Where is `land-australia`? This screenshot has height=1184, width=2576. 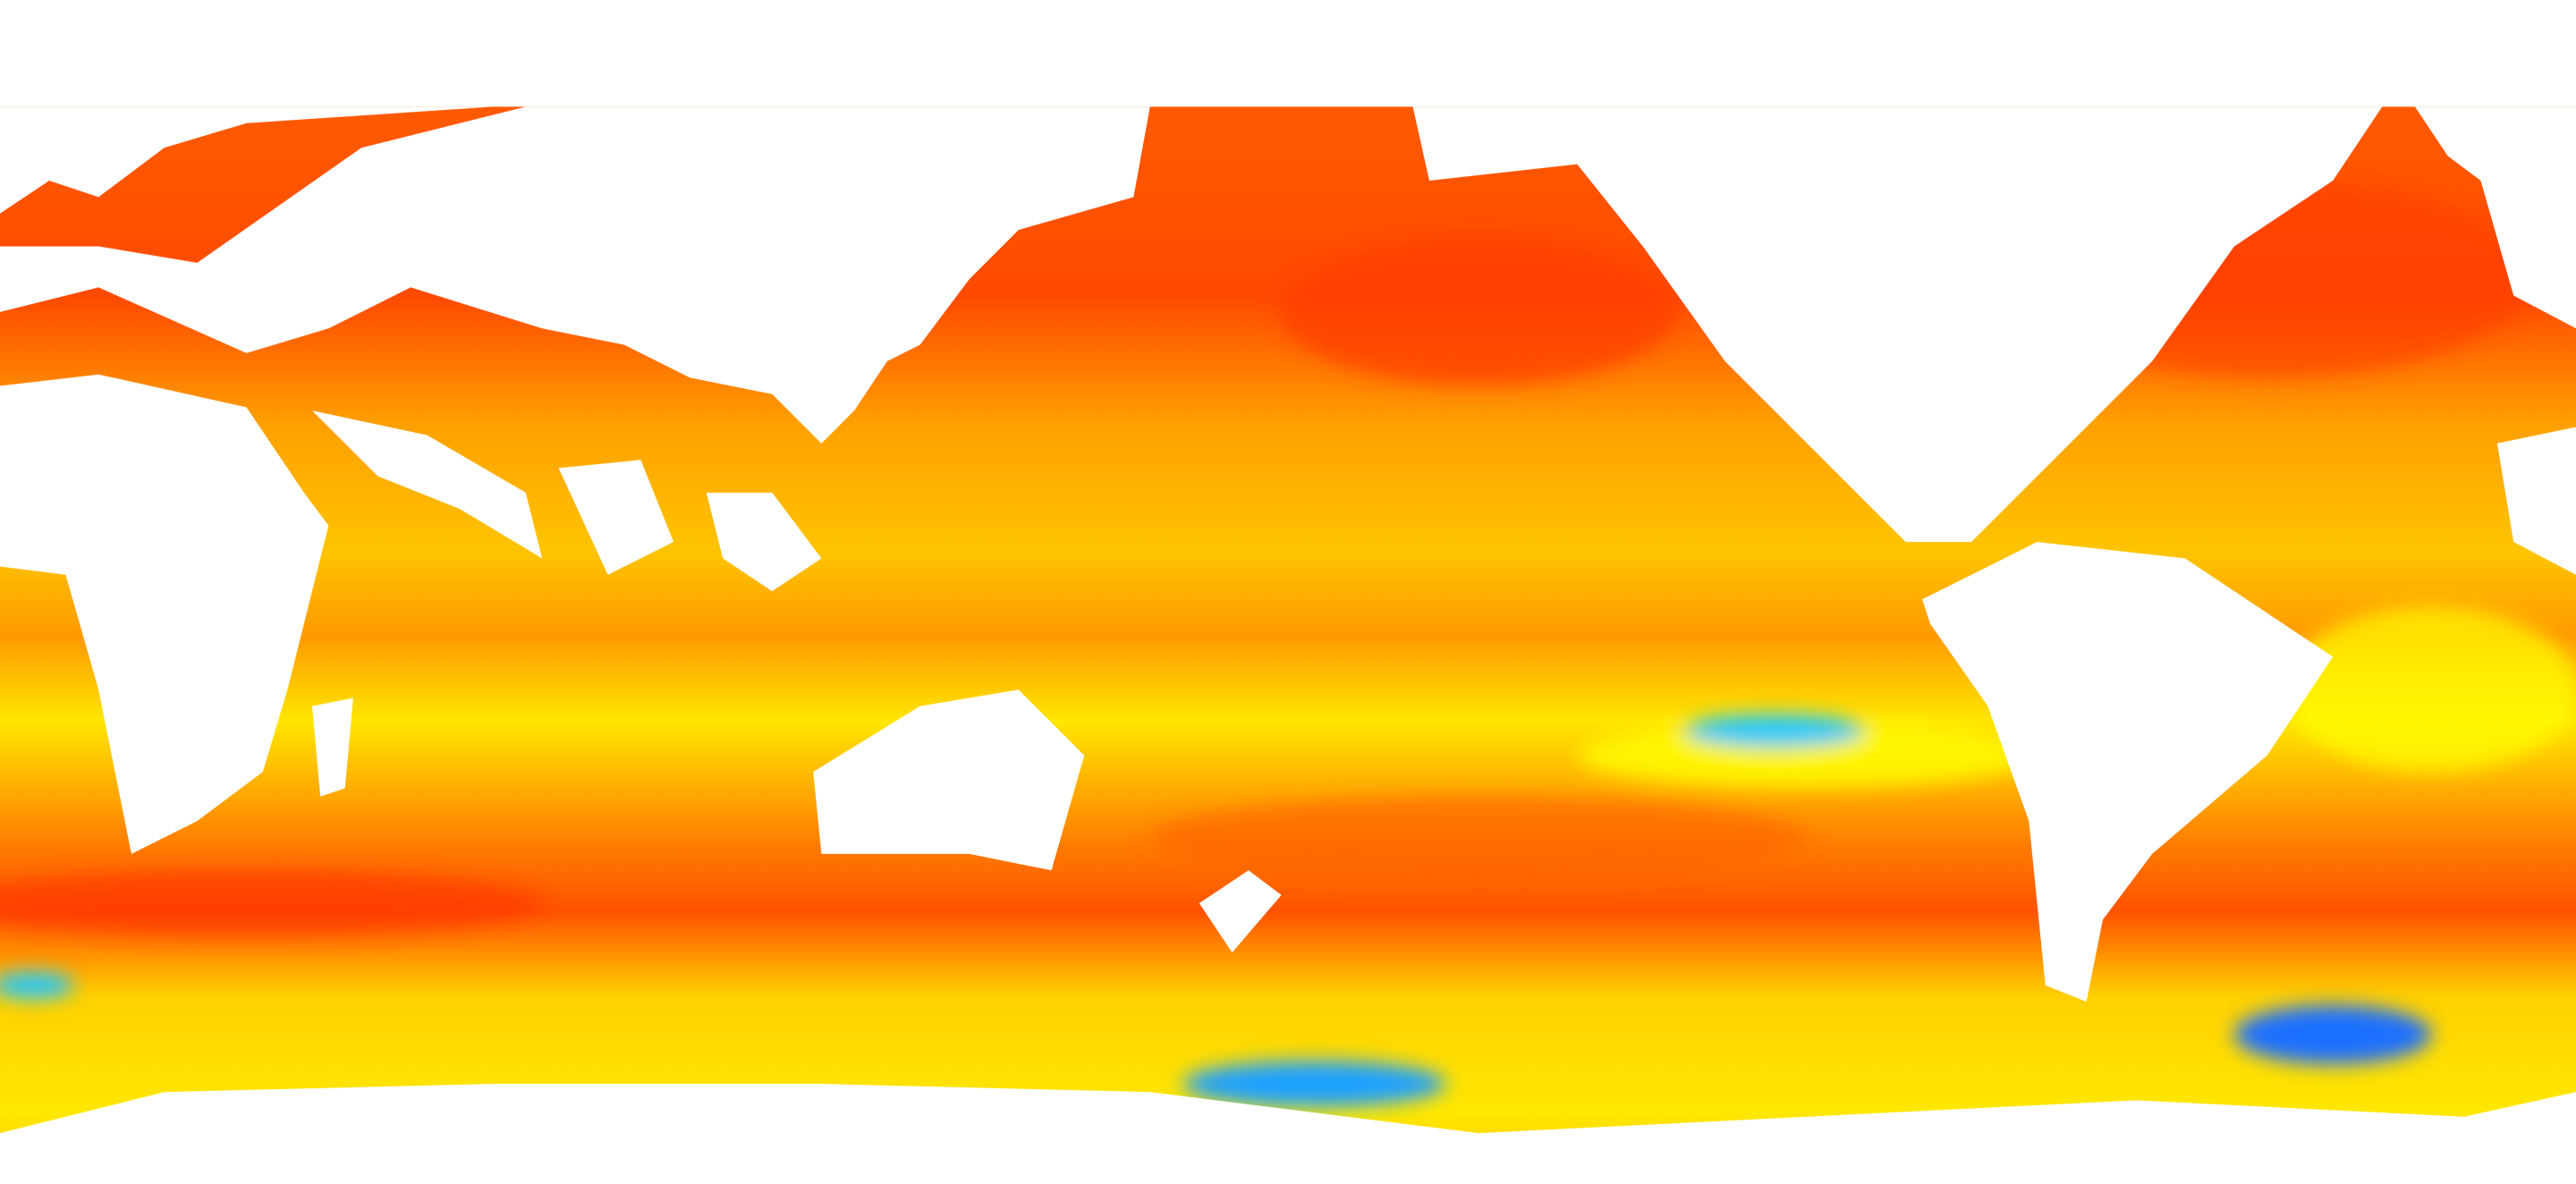 land-australia is located at coordinates (949, 780).